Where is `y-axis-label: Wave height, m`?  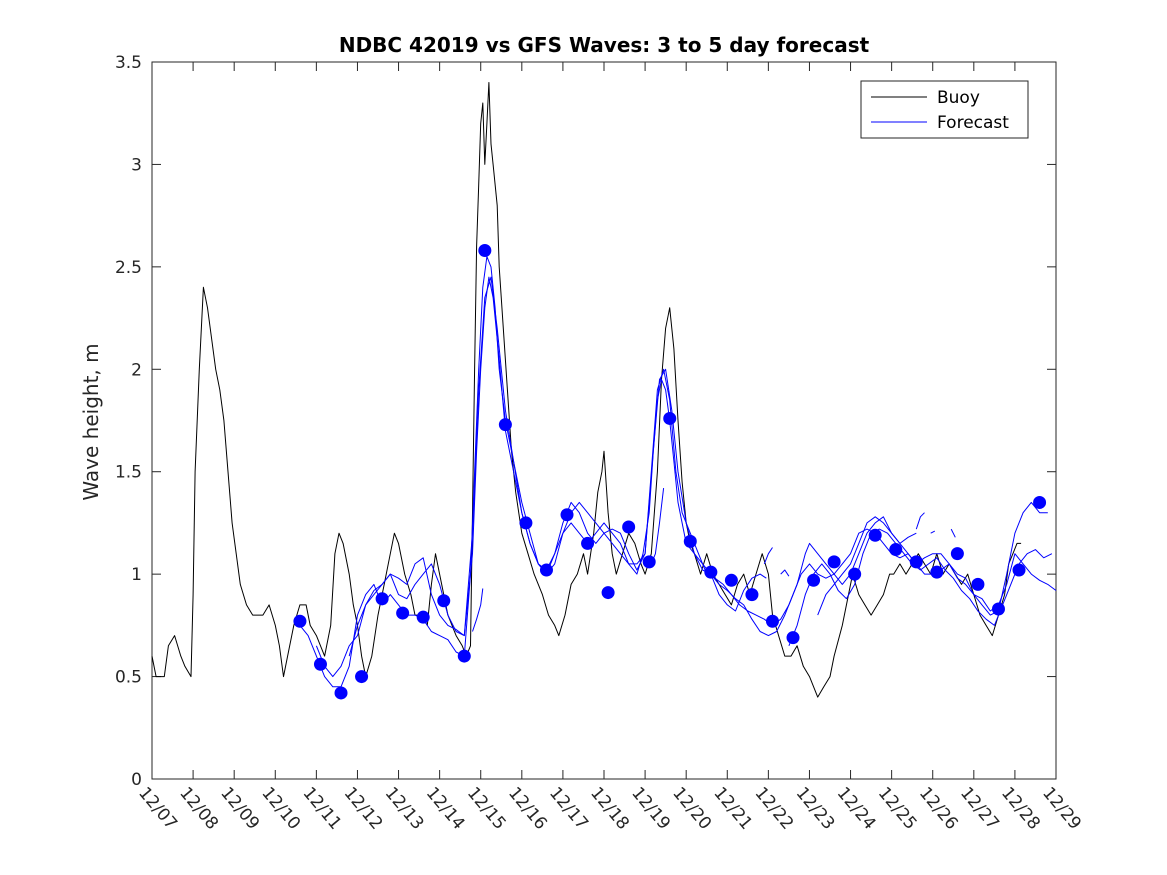 y-axis-label: Wave height, m is located at coordinates (91, 421).